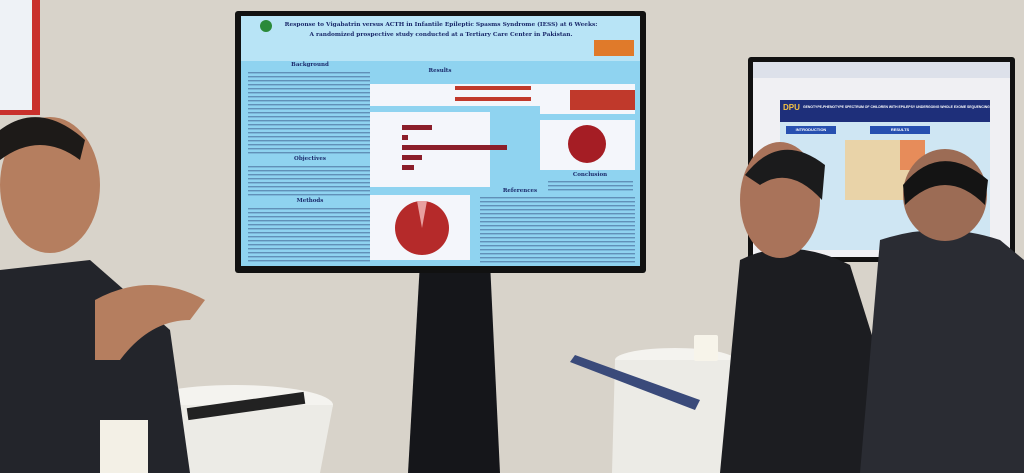 This screenshot has height=473, width=1024. What do you see at coordinates (520, 191) in the screenshot?
I see `poster-section-heading: References` at bounding box center [520, 191].